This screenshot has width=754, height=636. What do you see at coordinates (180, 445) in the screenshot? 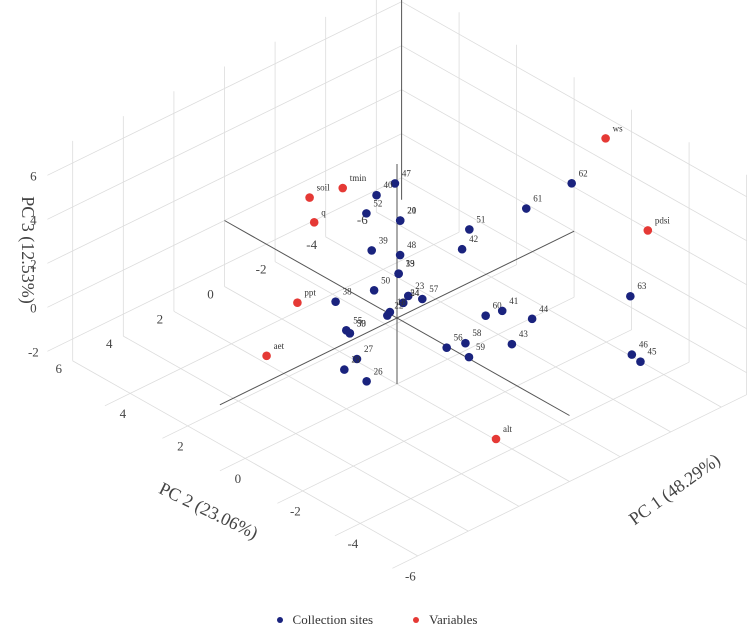
I see `pc1-tick-label: 2` at bounding box center [180, 445].